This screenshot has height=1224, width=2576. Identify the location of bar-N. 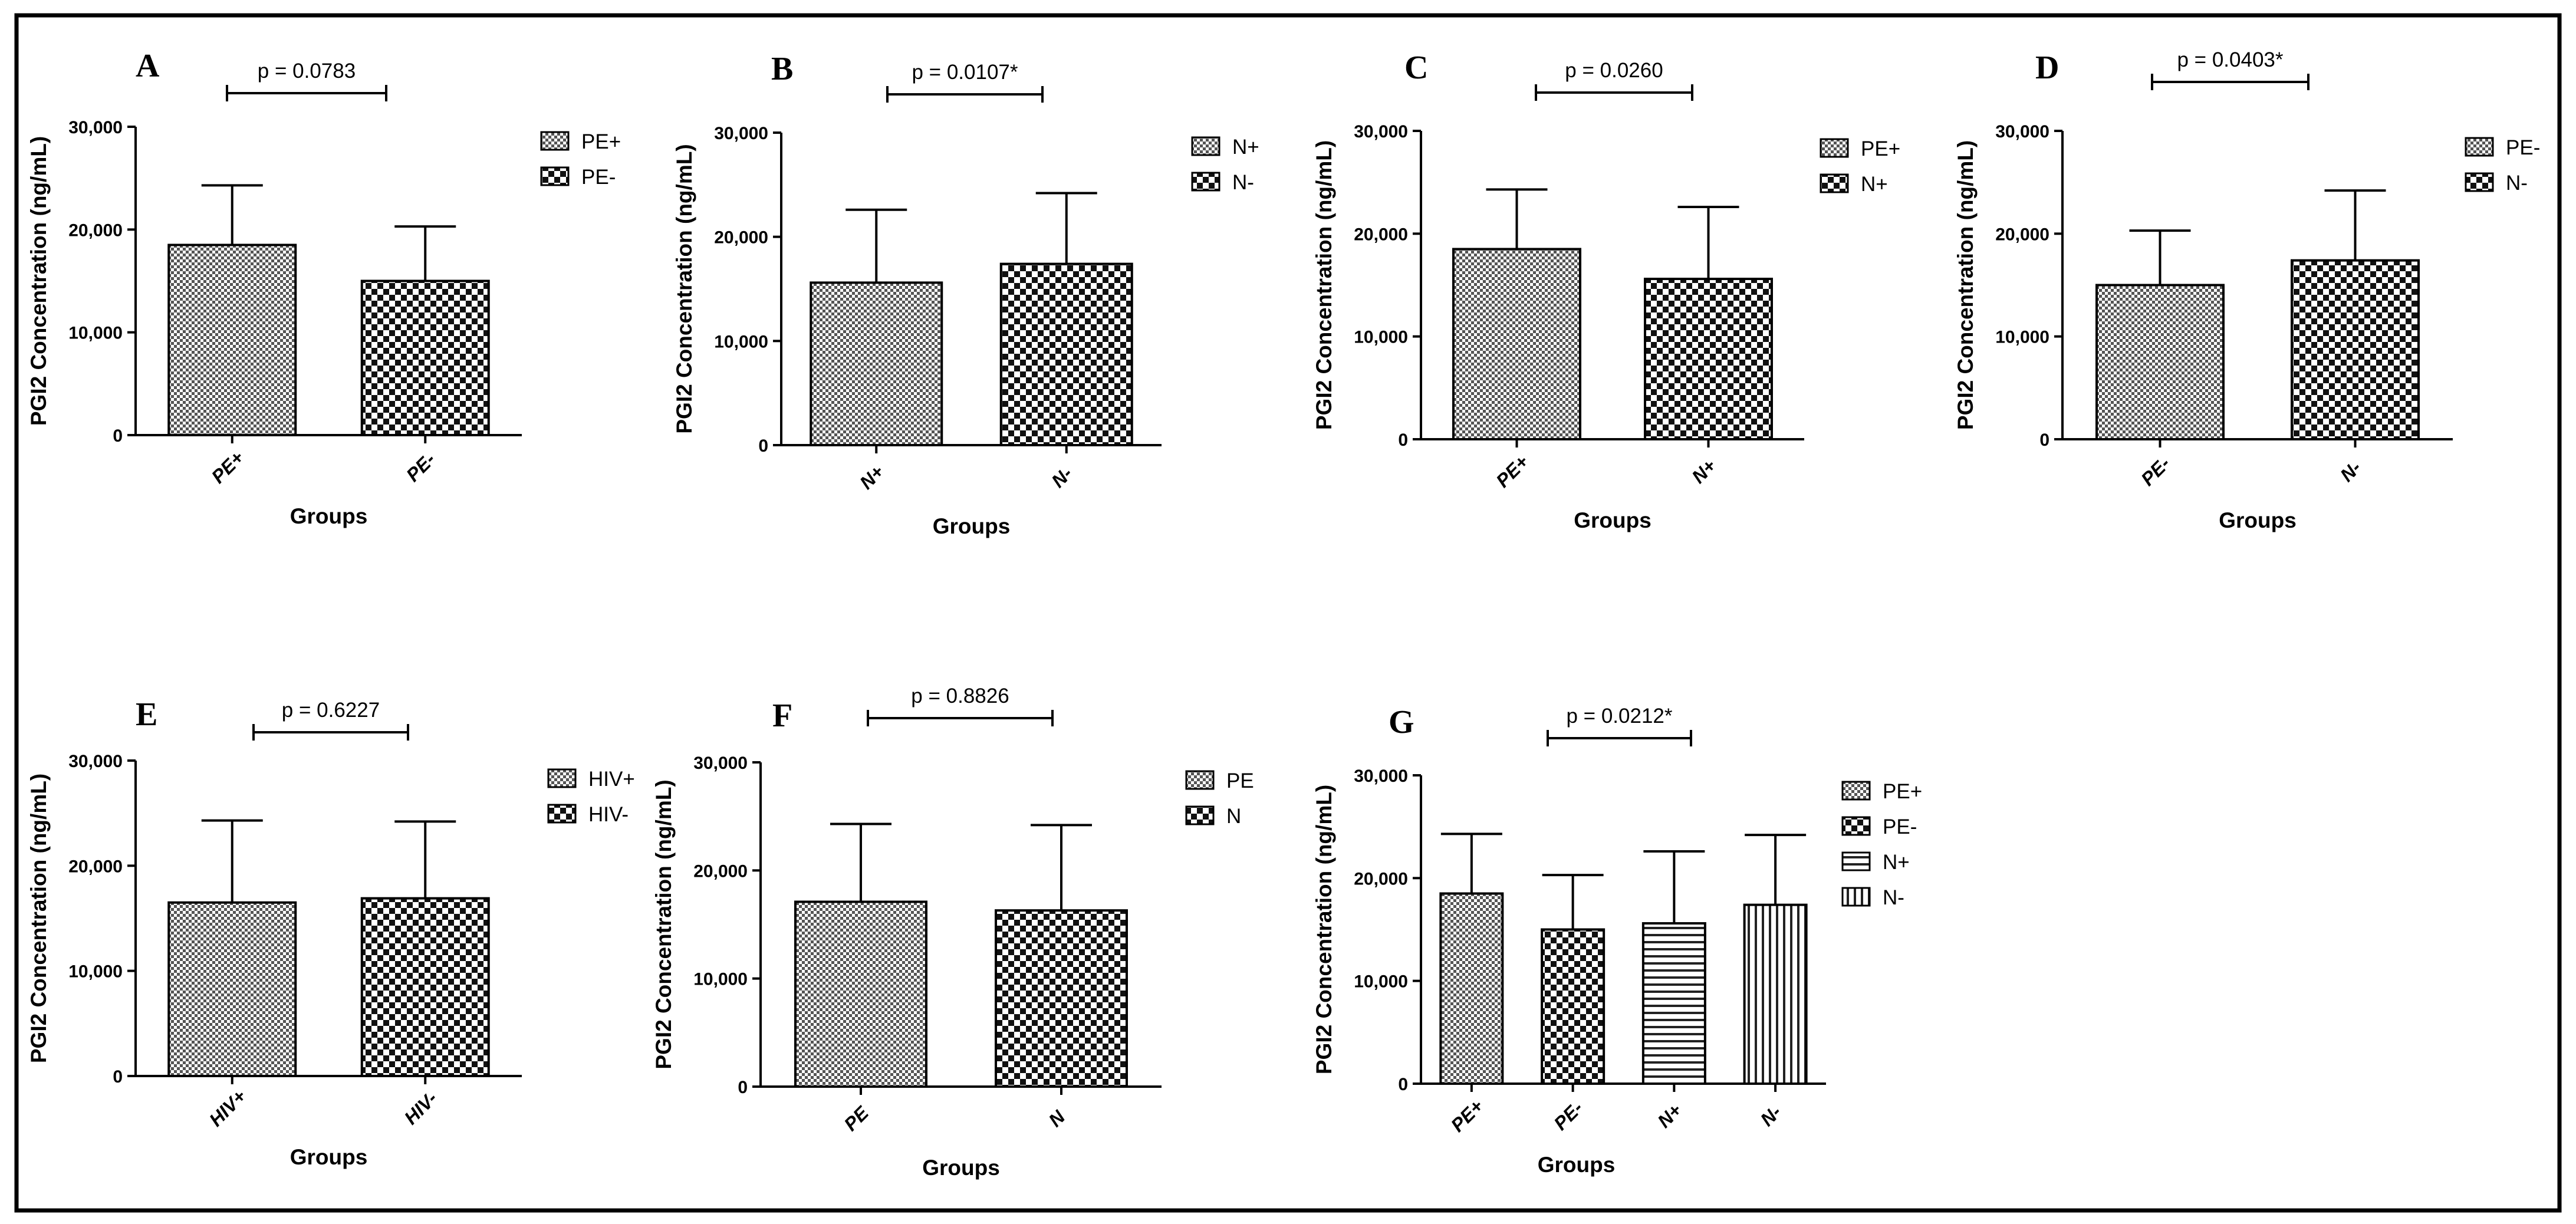
(1061, 998).